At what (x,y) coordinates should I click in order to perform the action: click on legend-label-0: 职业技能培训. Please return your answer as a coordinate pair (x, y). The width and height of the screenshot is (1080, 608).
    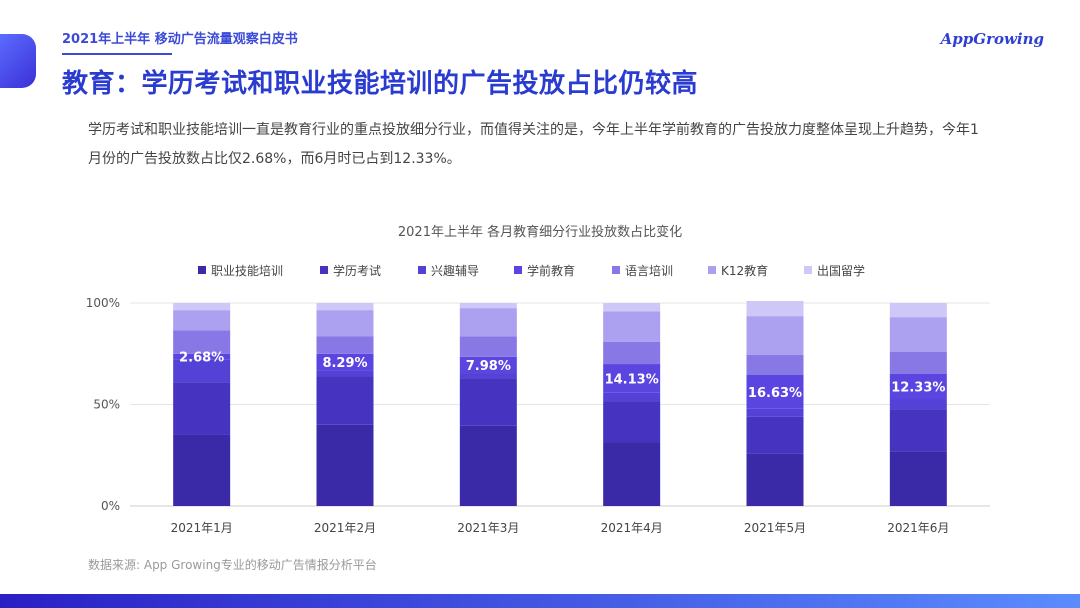
    Looking at the image, I should click on (247, 270).